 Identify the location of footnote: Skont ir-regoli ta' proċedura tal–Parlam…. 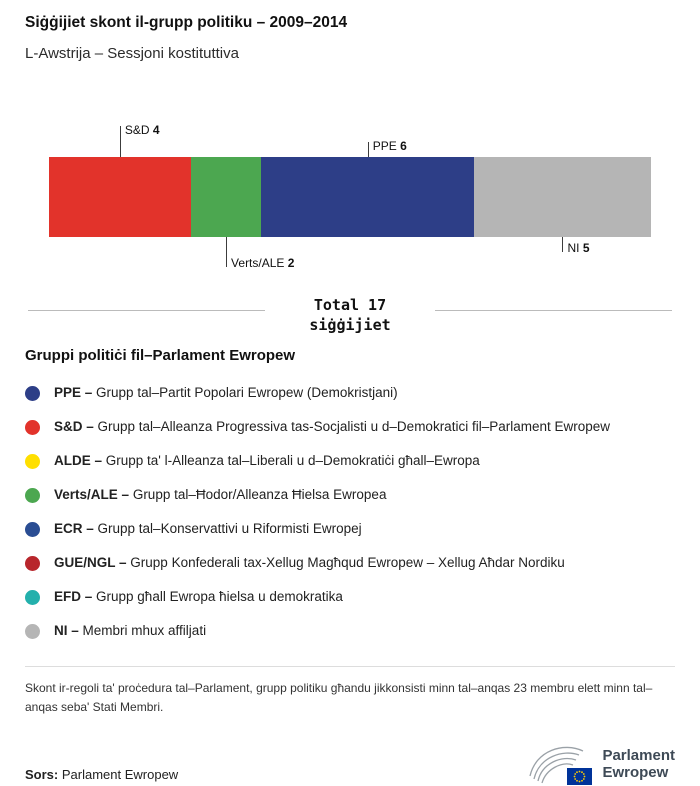
(339, 697).